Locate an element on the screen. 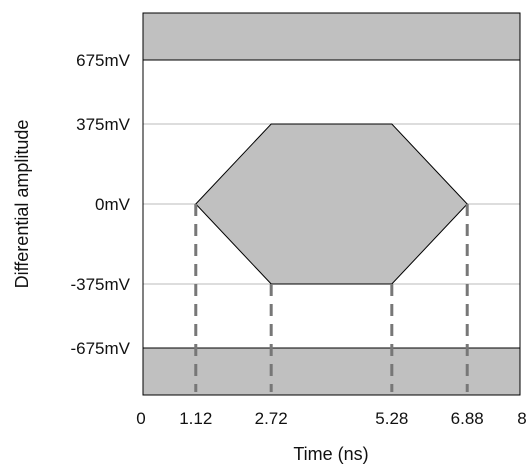 Image resolution: width=529 pixels, height=466 pixels. y-tick-label: 375mV is located at coordinates (103, 124).